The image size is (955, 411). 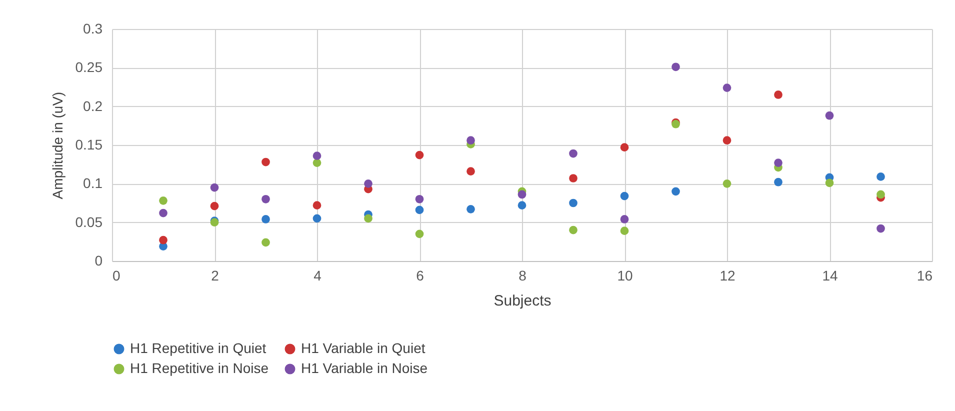 I want to click on legend-label: H1 Repetitive in Noise, so click(x=199, y=368).